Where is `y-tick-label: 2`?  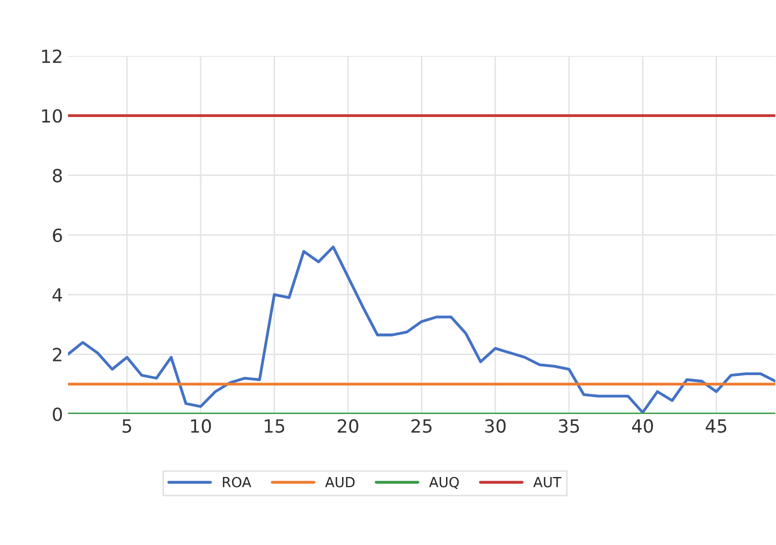
y-tick-label: 2 is located at coordinates (57, 355).